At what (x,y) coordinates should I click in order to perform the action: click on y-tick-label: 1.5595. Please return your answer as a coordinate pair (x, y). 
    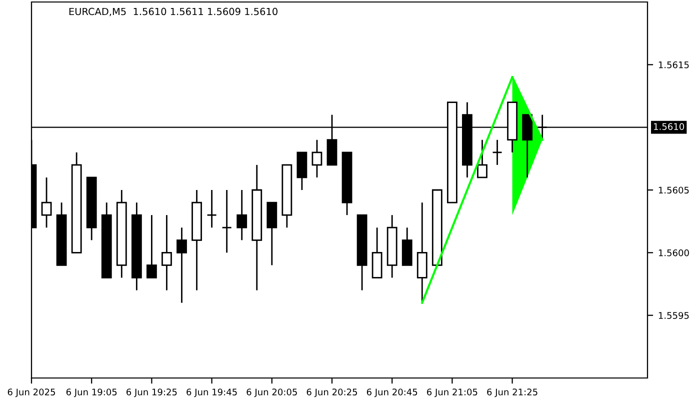
    Looking at the image, I should click on (673, 315).